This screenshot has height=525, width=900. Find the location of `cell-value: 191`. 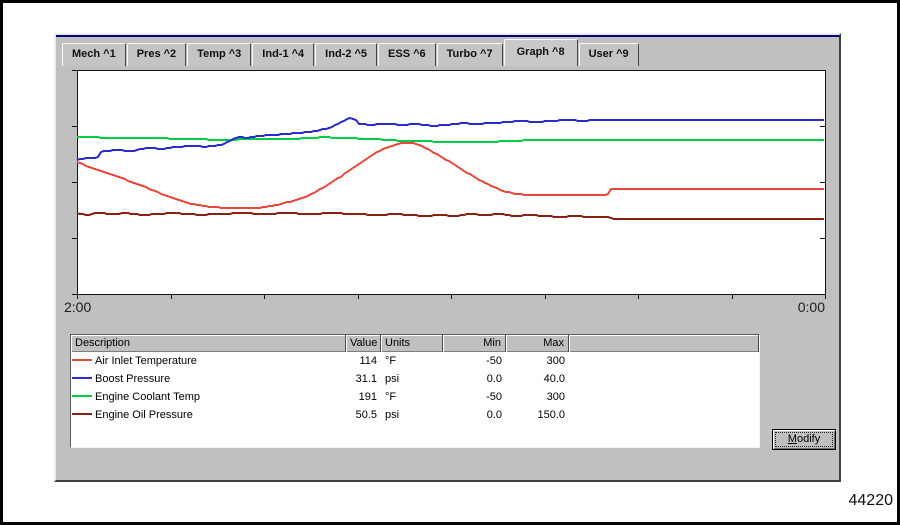

cell-value: 191 is located at coordinates (367, 397).